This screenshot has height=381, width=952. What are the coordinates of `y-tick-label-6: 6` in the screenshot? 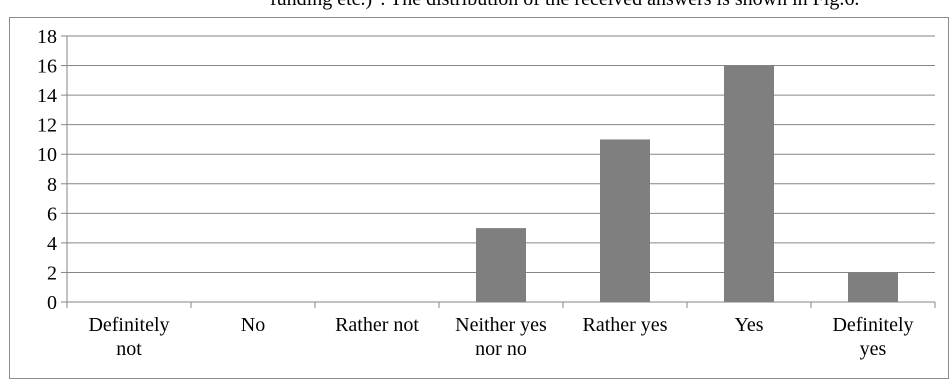 It's located at (52, 214).